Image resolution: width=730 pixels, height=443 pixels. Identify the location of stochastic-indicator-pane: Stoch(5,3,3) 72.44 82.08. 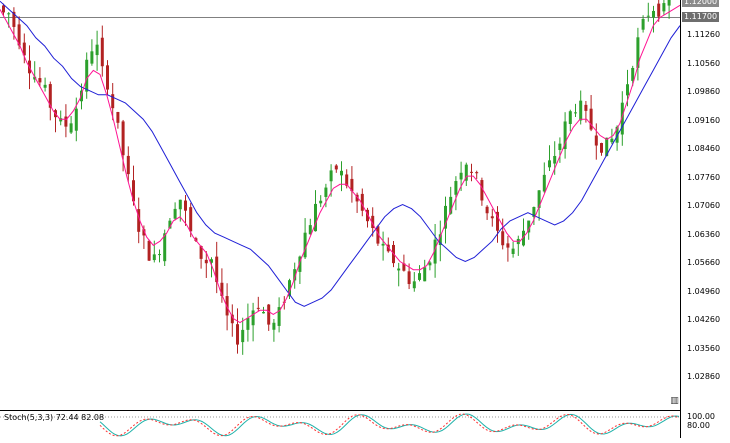
(340, 424).